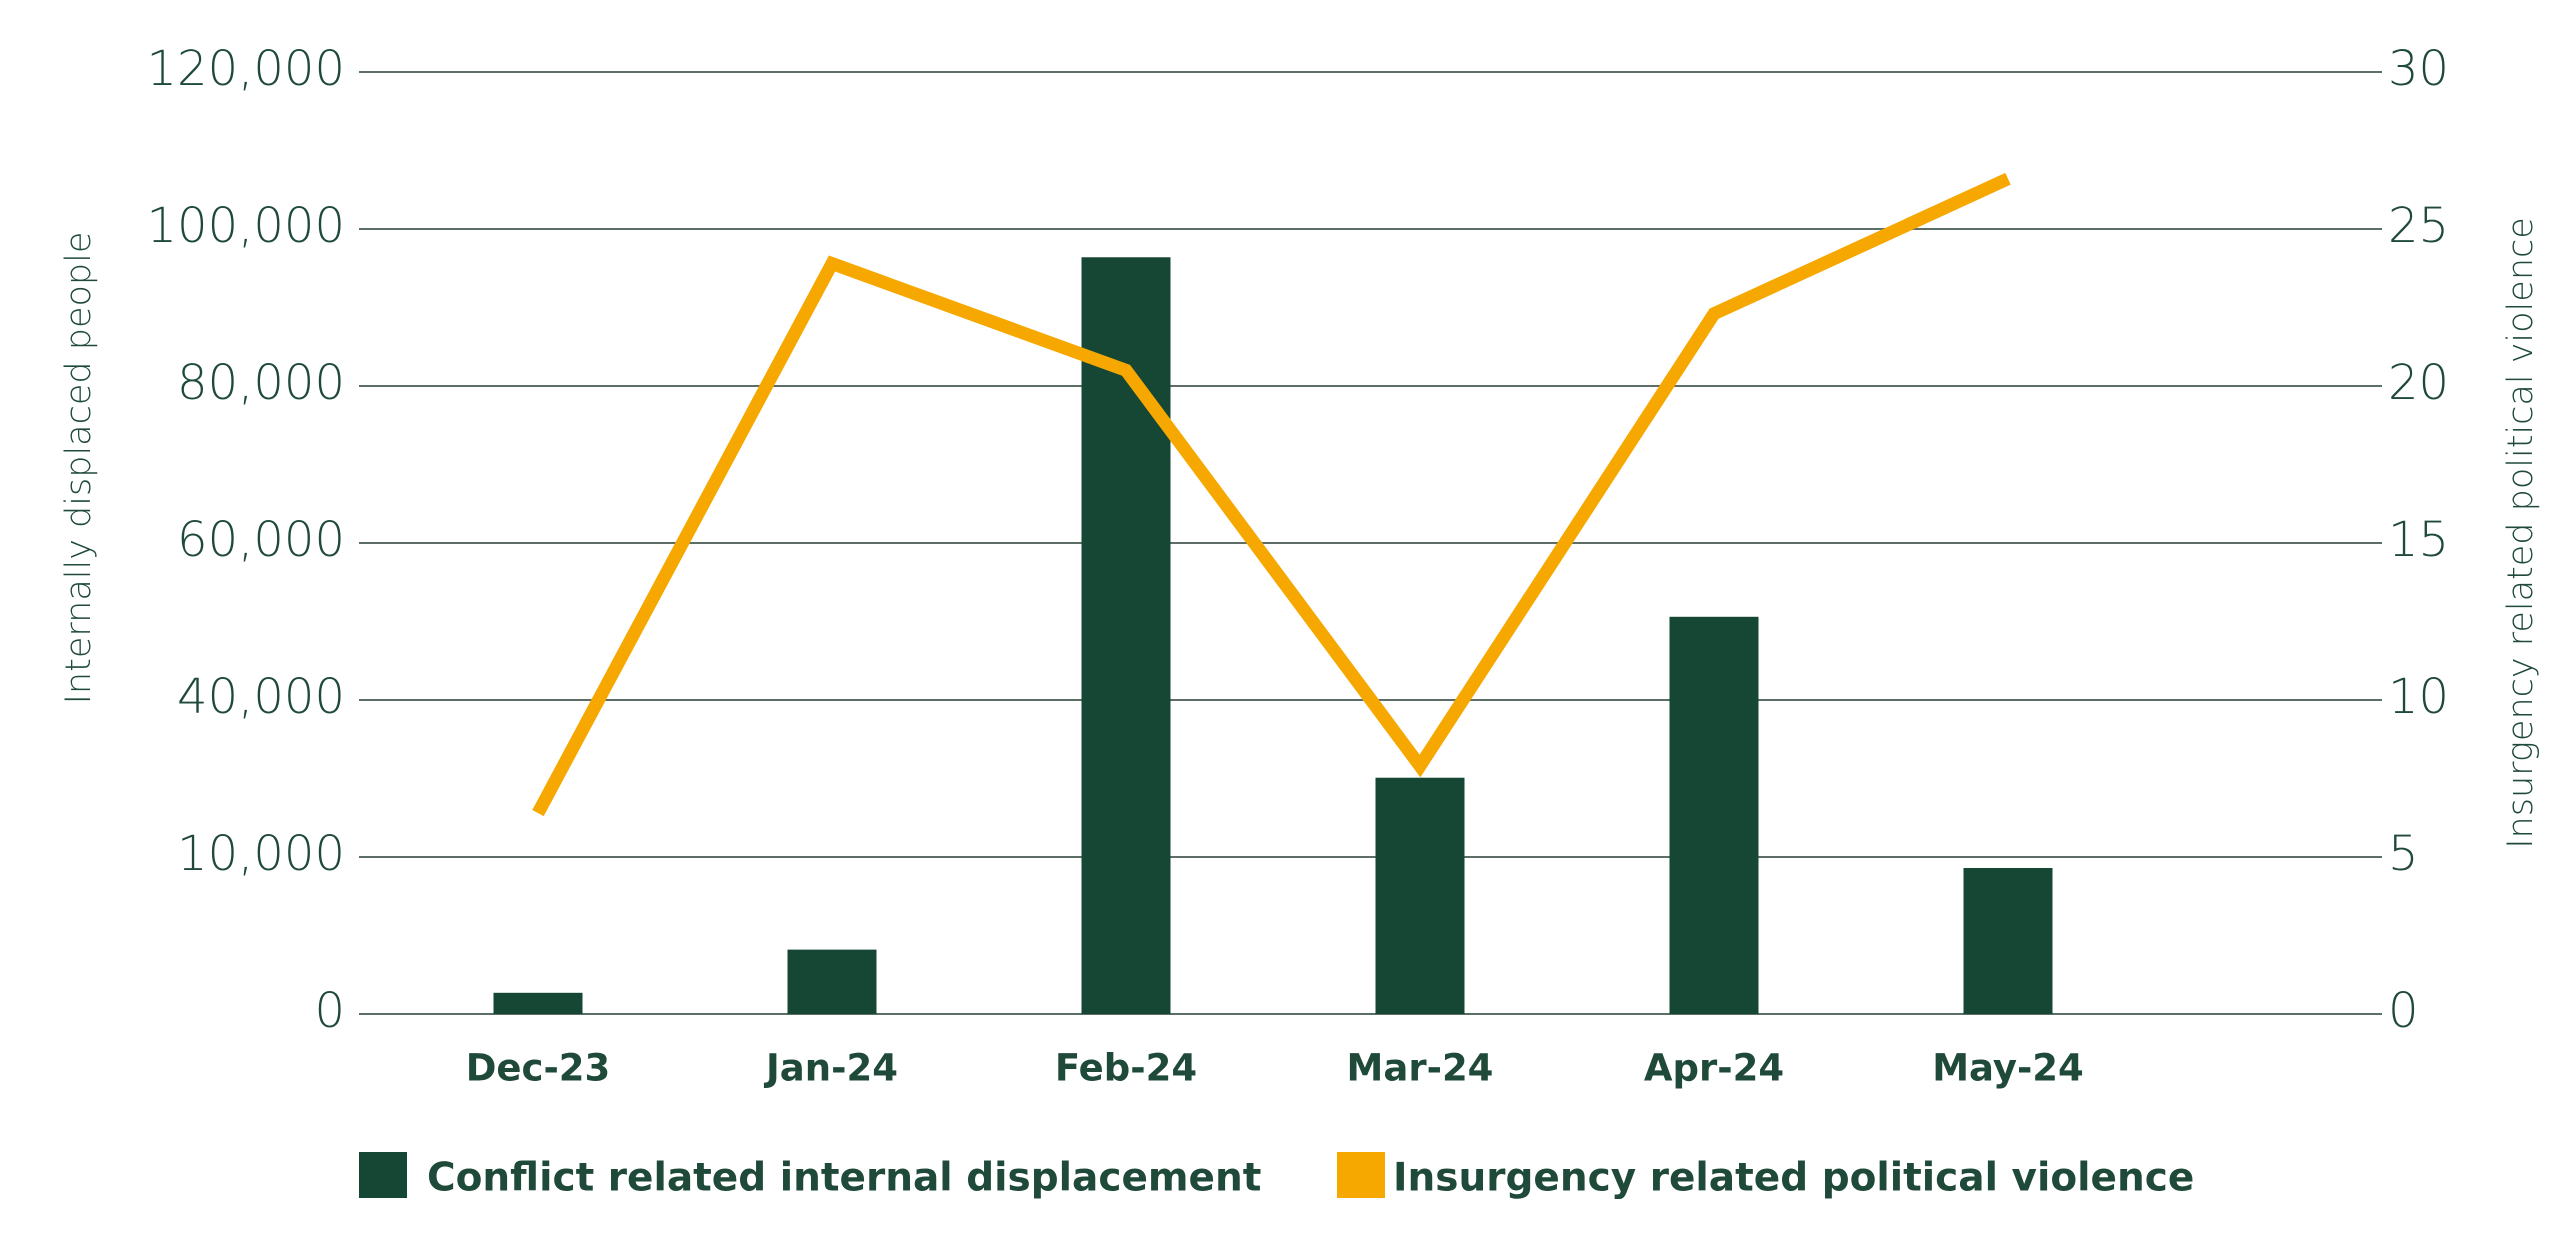 The width and height of the screenshot is (2560, 1233). What do you see at coordinates (2418, 383) in the screenshot?
I see `y2-tick-label: 20` at bounding box center [2418, 383].